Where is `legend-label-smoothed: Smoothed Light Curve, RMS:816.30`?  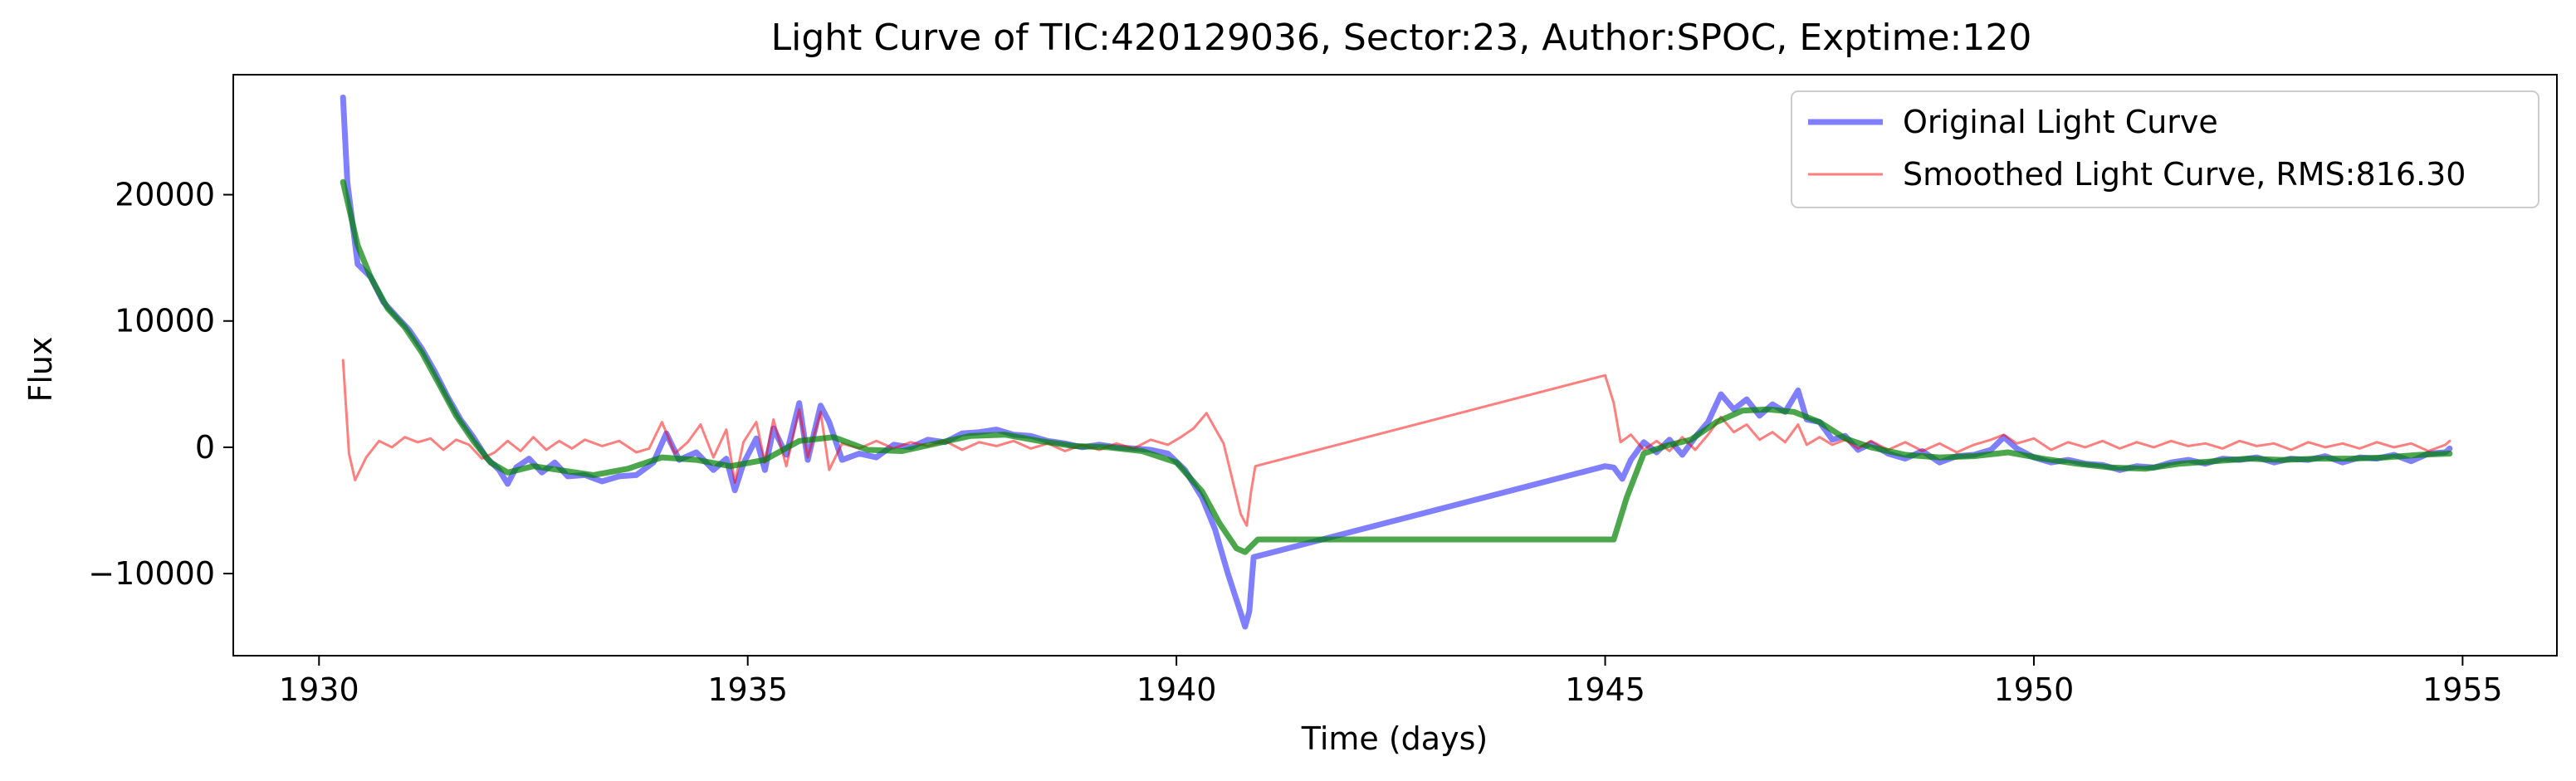 legend-label-smoothed: Smoothed Light Curve, RMS:816.30 is located at coordinates (2184, 174).